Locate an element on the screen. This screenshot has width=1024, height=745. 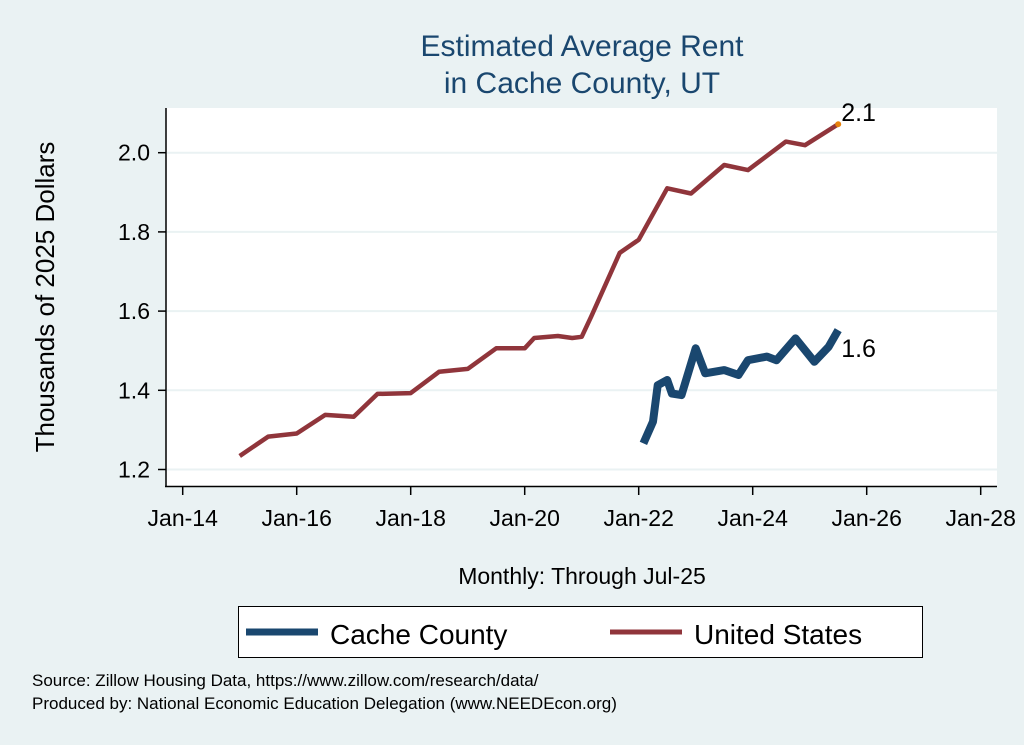
x-tick-label: Jan-18 is located at coordinates (411, 518).